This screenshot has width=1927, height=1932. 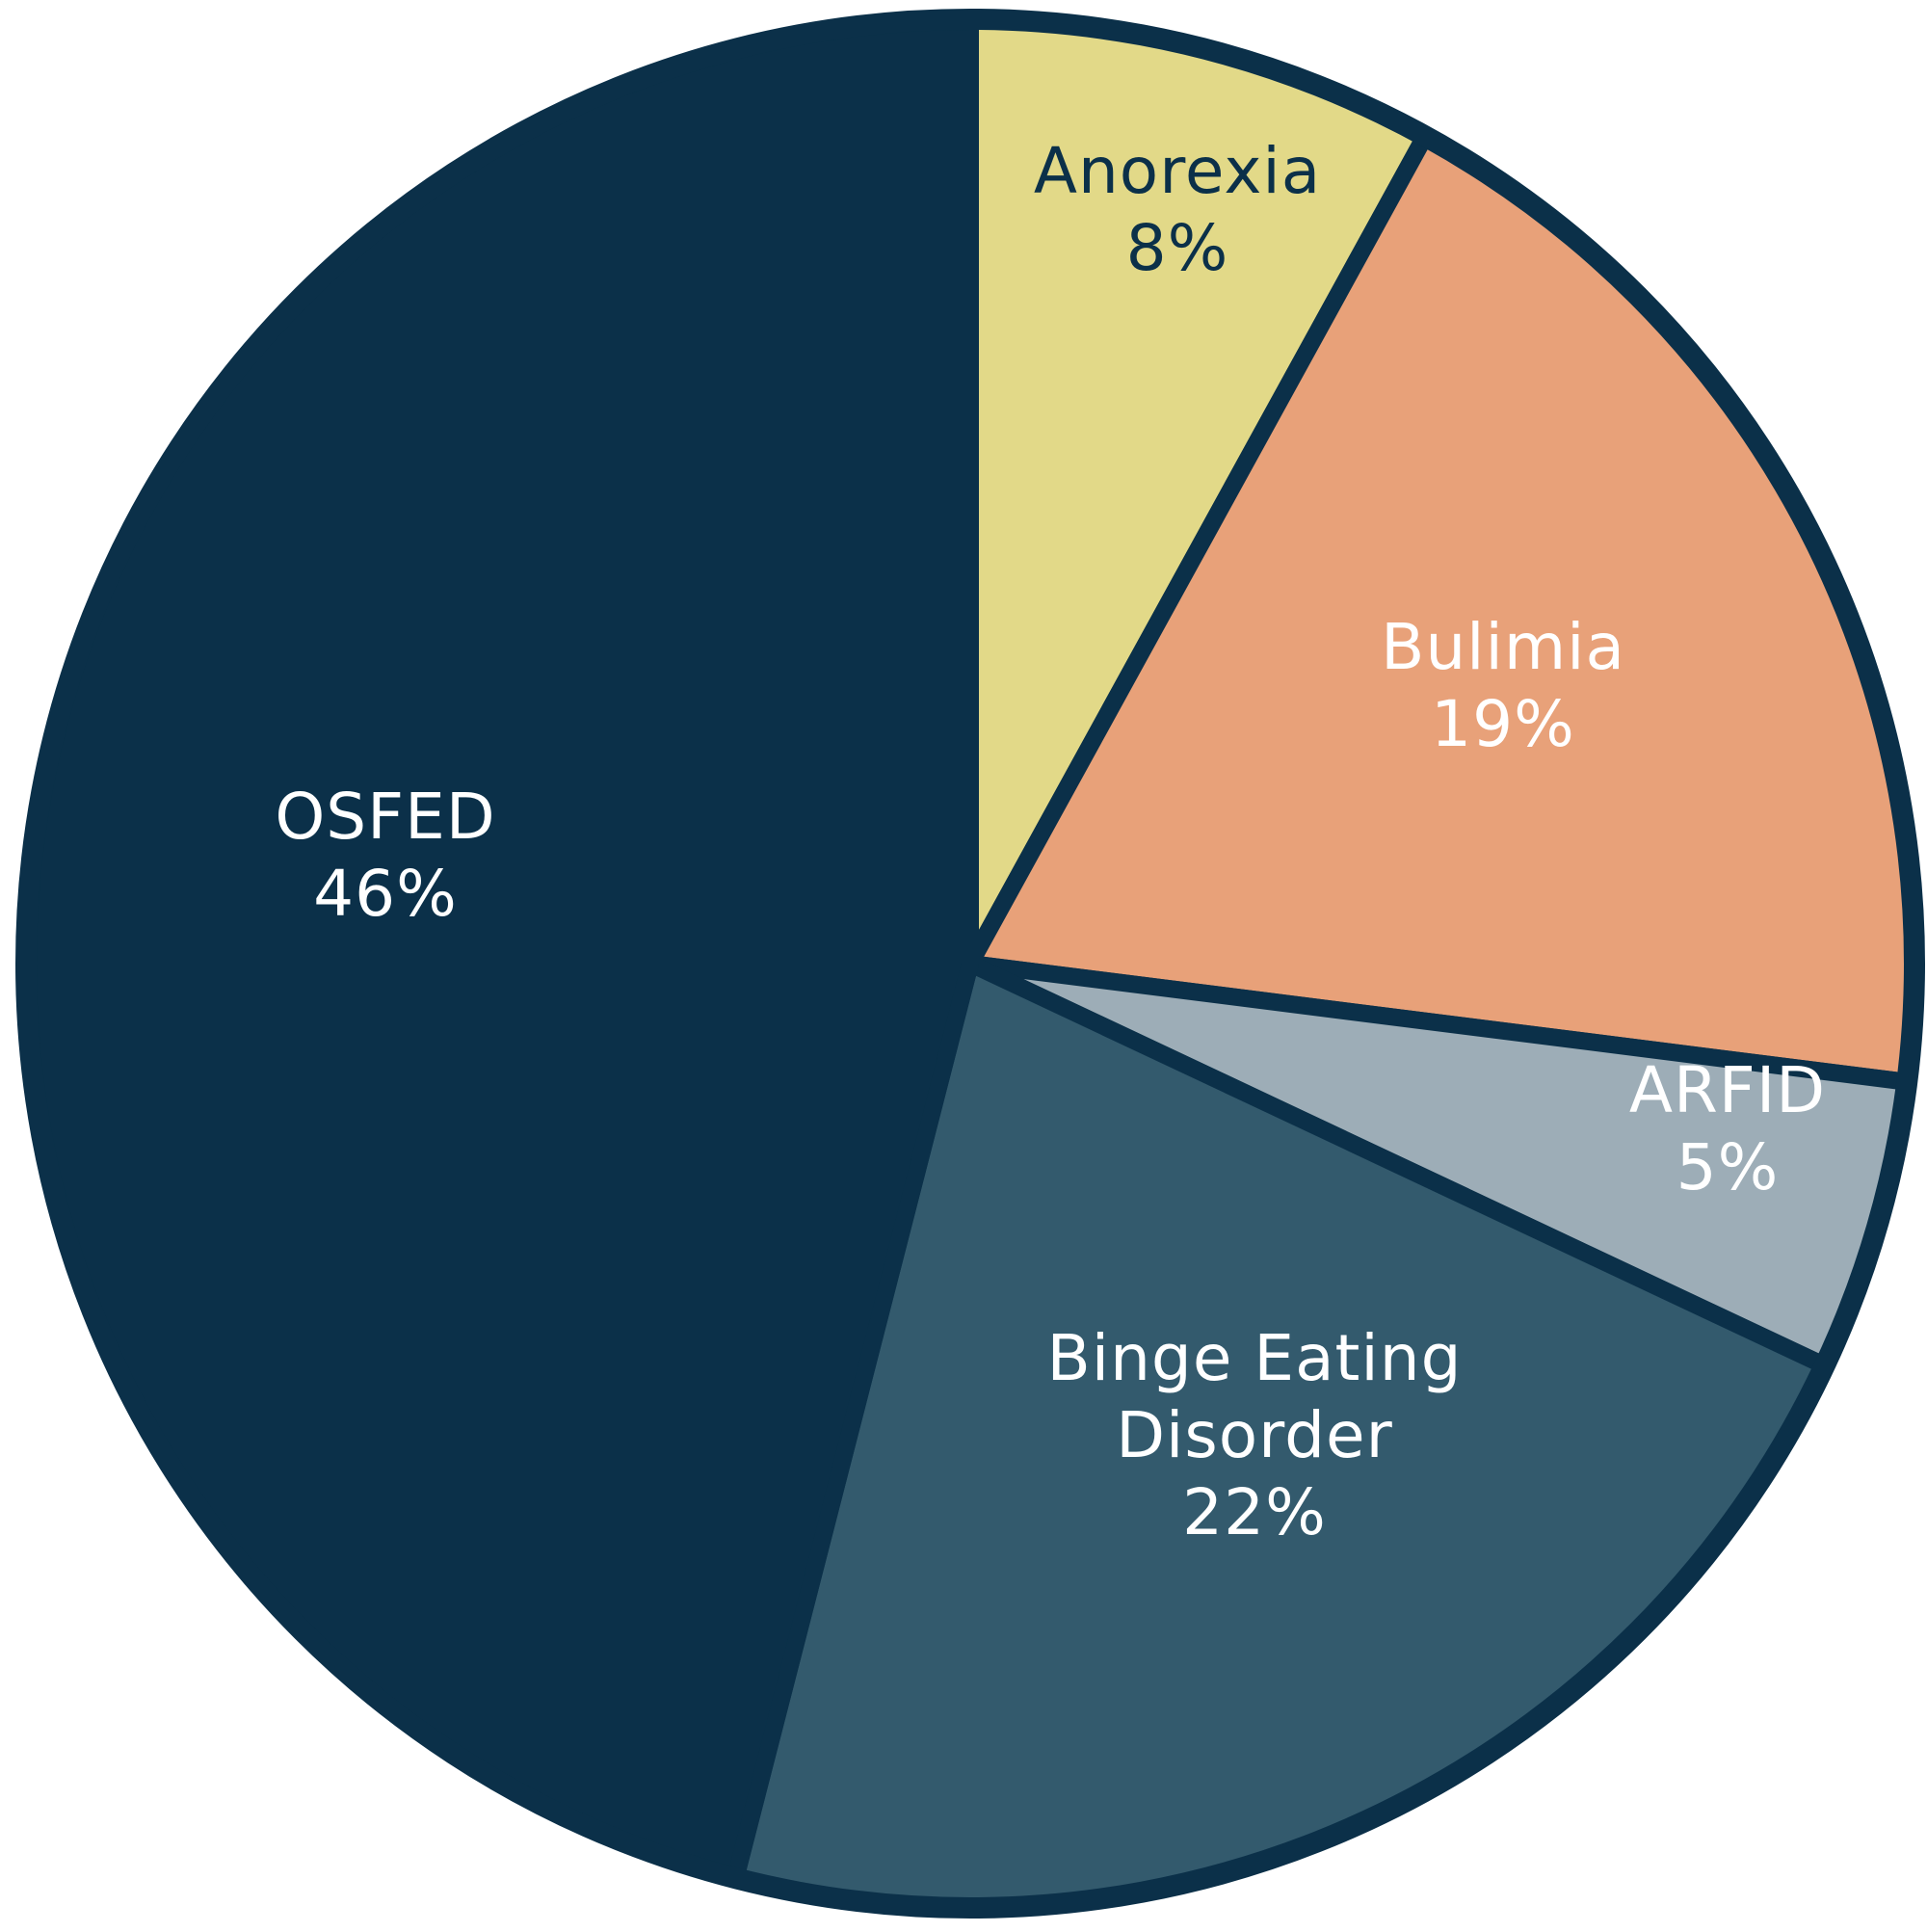 I want to click on slice-label-3: Binge Eating Disorder 22%, so click(x=1254, y=1435).